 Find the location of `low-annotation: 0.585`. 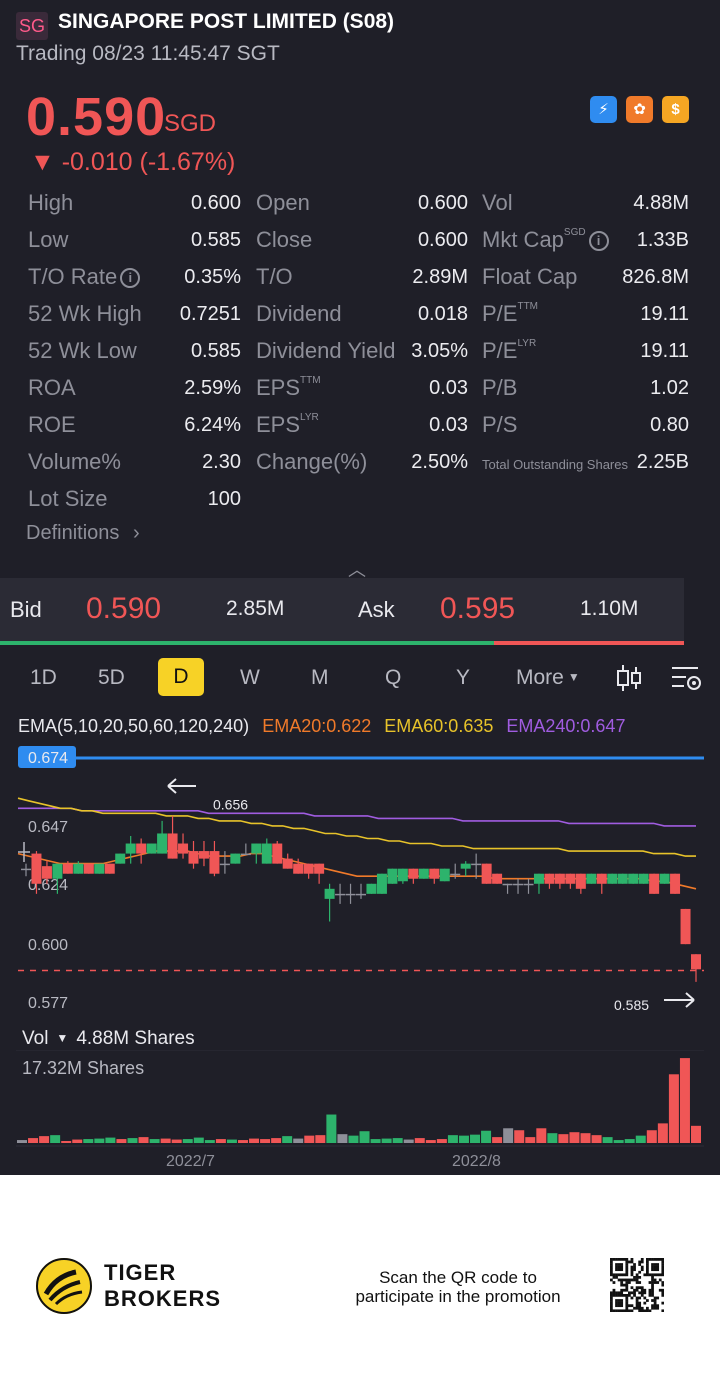

low-annotation: 0.585 is located at coordinates (631, 1005).